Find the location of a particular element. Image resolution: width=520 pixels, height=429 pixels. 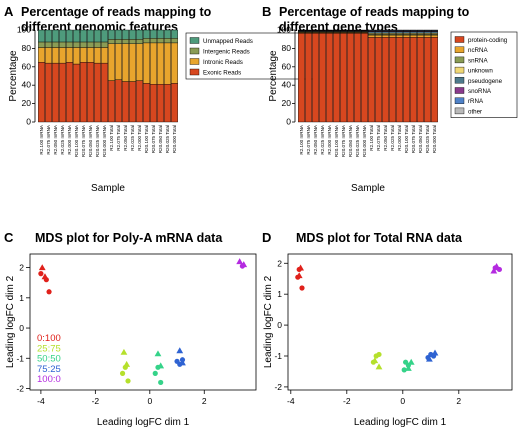

panel-a-x-tick-label: R20.000 mRNA is located at coordinates (104, 140).